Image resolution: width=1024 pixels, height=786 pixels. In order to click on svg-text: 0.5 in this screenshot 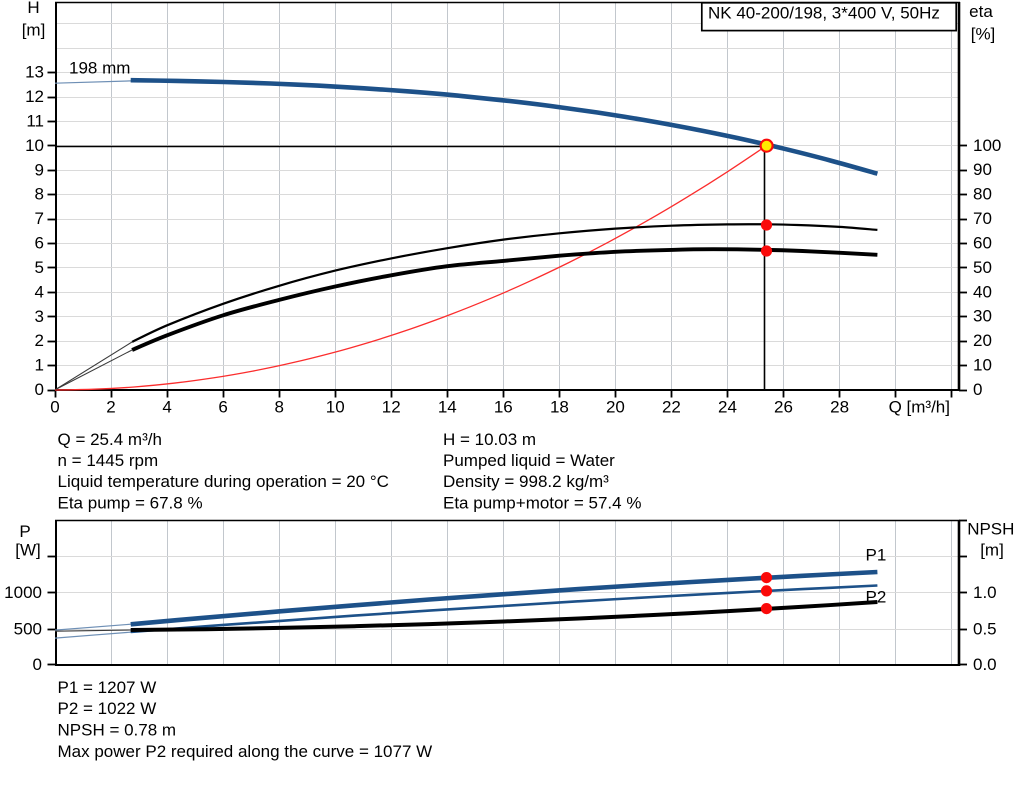, I will do `click(985, 628)`.